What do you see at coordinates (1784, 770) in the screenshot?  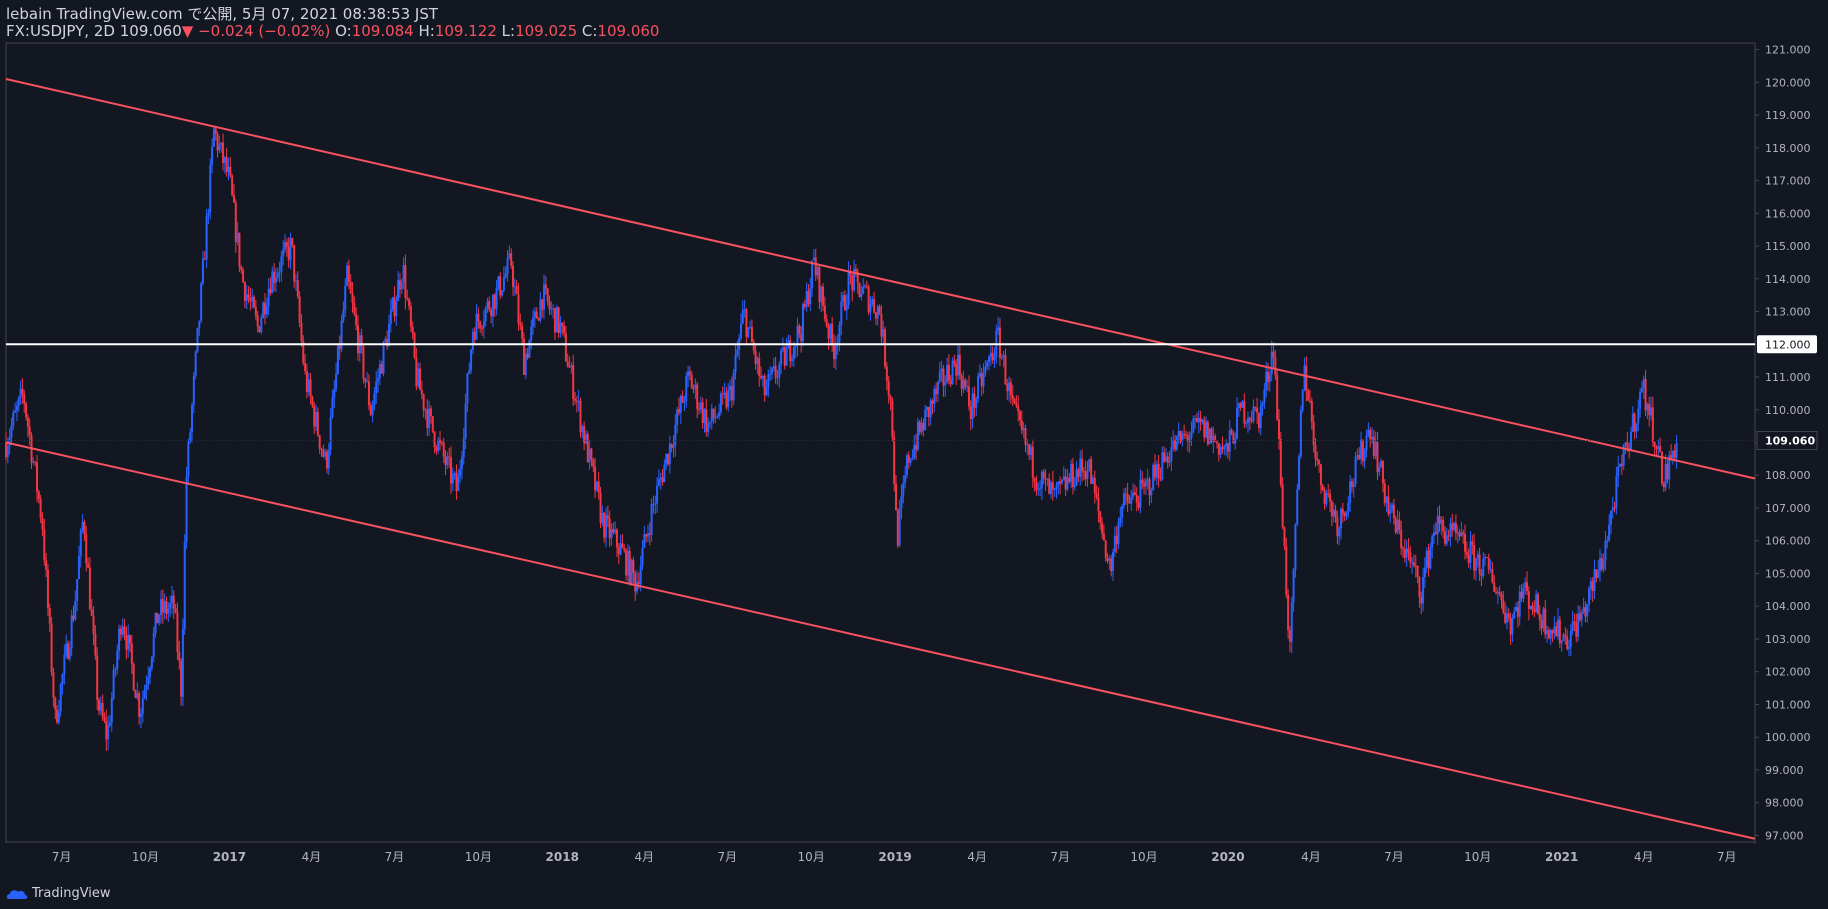 I see `price-tick-label: 99.000` at bounding box center [1784, 770].